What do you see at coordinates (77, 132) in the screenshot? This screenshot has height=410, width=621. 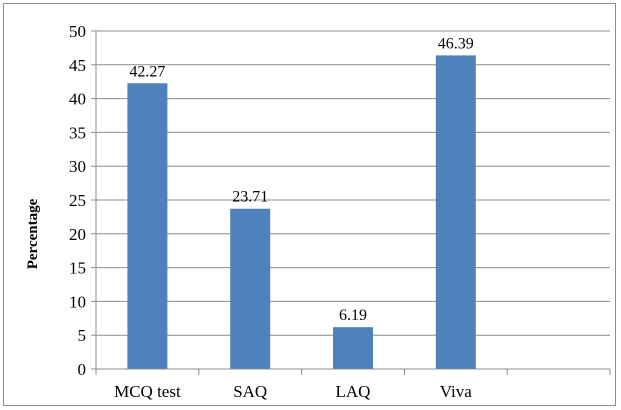 I see `y-tick-label: 35` at bounding box center [77, 132].